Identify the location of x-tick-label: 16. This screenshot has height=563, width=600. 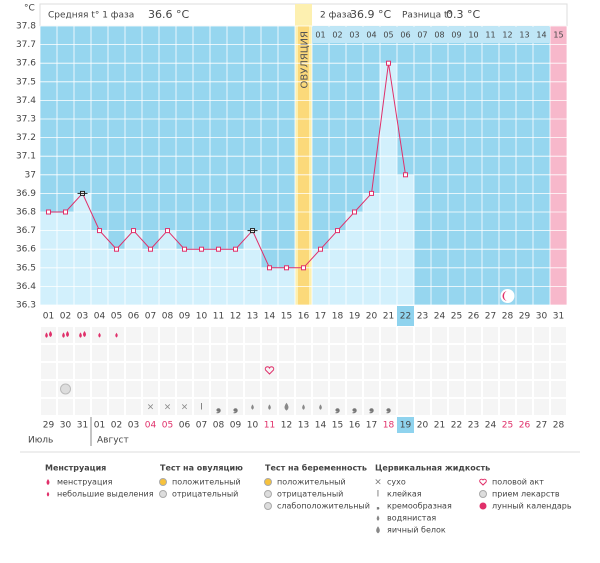
(304, 317).